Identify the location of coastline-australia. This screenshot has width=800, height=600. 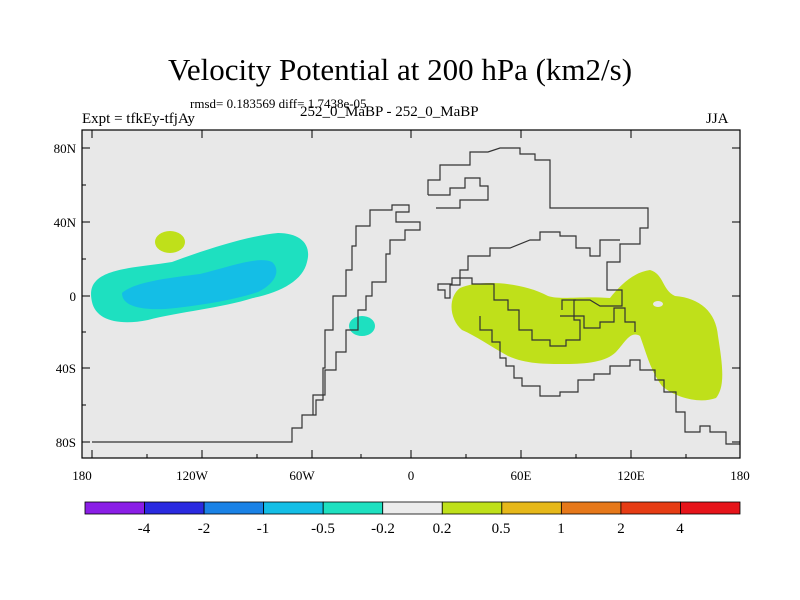
(598, 315).